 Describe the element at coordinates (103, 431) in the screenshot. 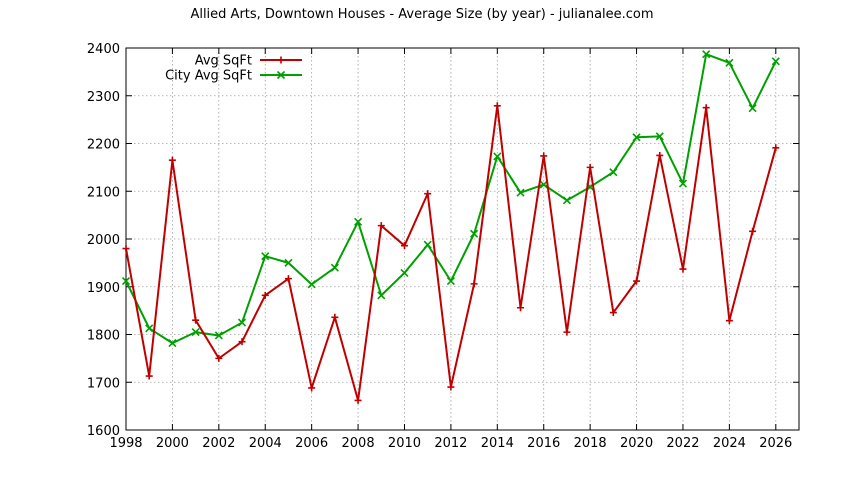

I see `y-tick-label: 1600` at that location.